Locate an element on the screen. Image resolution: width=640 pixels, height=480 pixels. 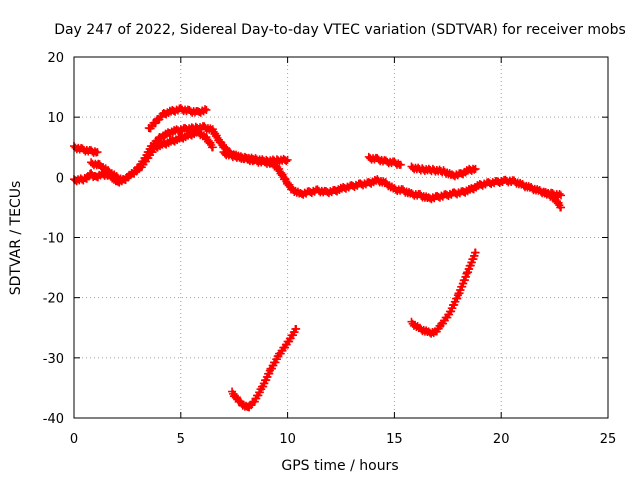
y-axis-title: SDTVAR / TECUs is located at coordinates (16, 238).